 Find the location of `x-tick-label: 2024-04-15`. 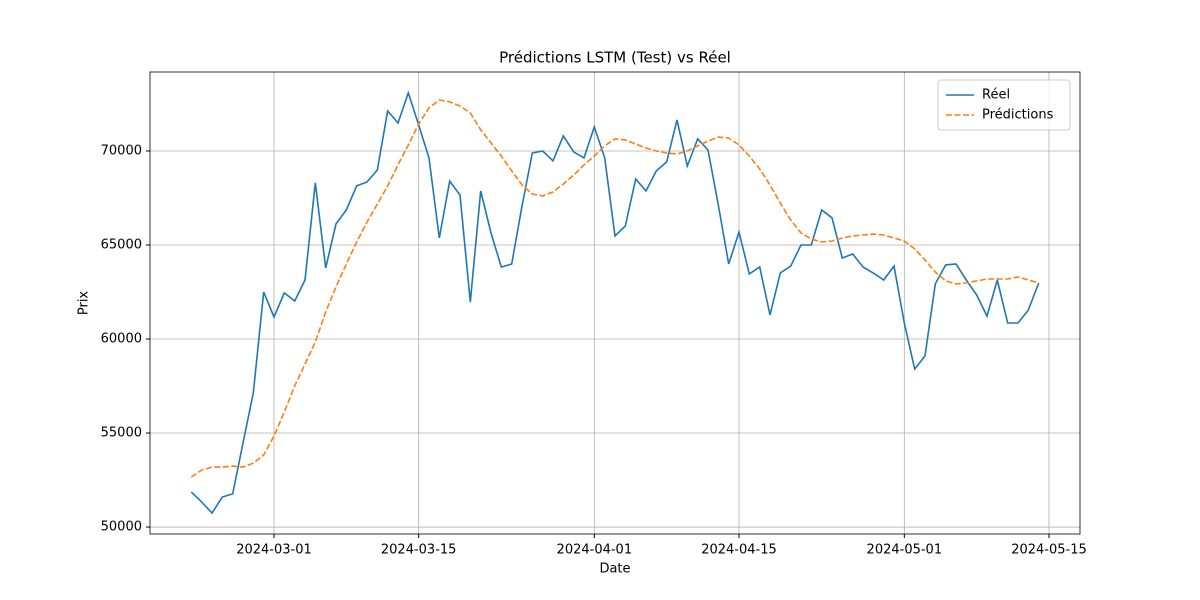

x-tick-label: 2024-04-15 is located at coordinates (739, 550).